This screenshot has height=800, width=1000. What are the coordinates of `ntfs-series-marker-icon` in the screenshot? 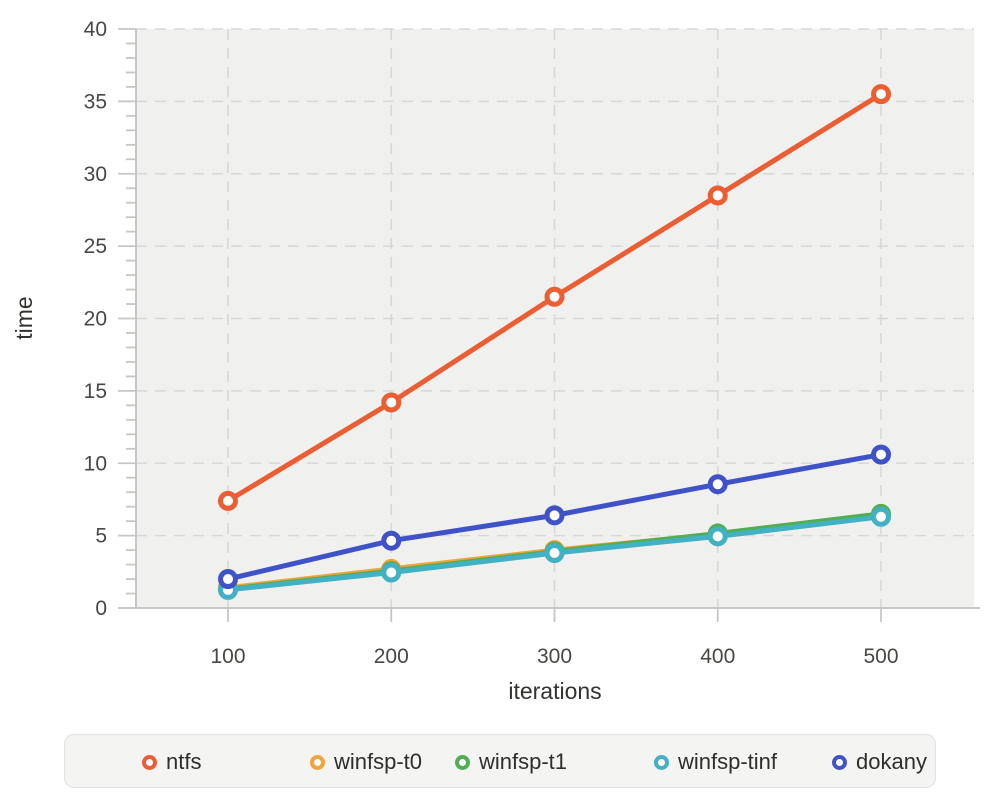 It's located at (149, 762).